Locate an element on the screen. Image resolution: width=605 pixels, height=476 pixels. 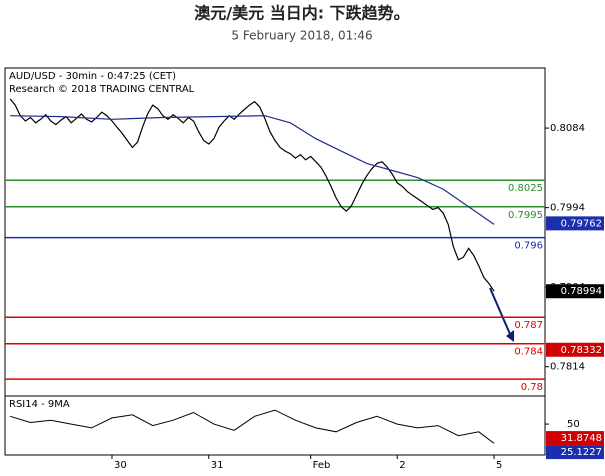
price-tag-label: 0.78994 is located at coordinates (581, 291).